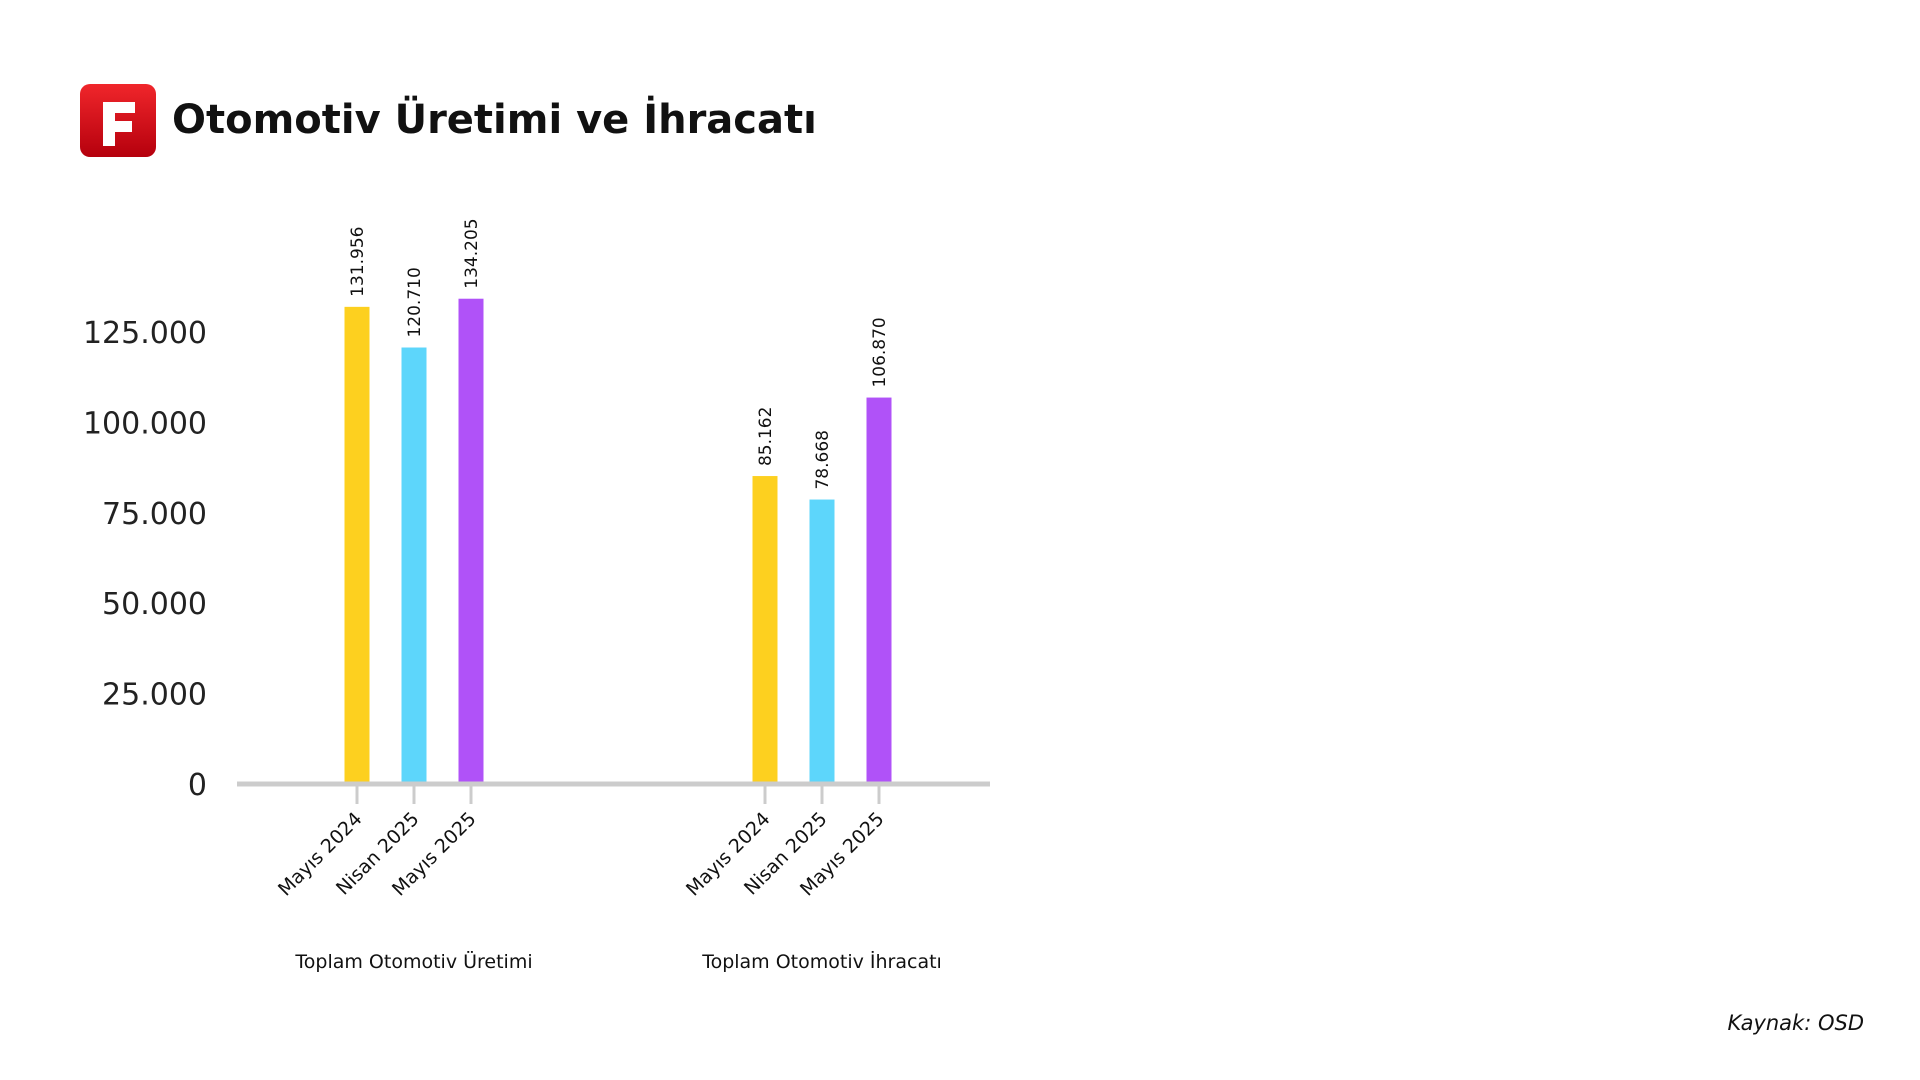  Describe the element at coordinates (197, 785) in the screenshot. I see `y-tick-label: 0` at that location.